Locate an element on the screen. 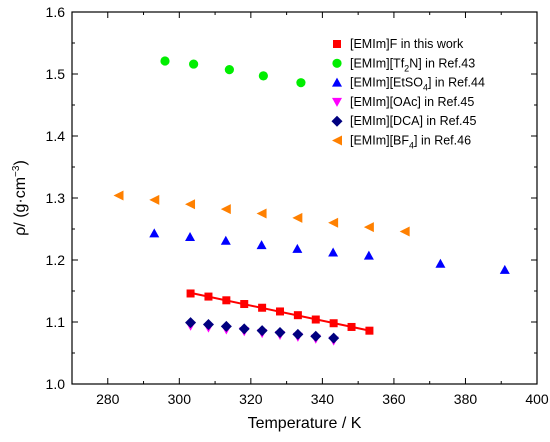  legend-label: [EMIm][EtSO4] in Ref.44 is located at coordinates (417, 84).